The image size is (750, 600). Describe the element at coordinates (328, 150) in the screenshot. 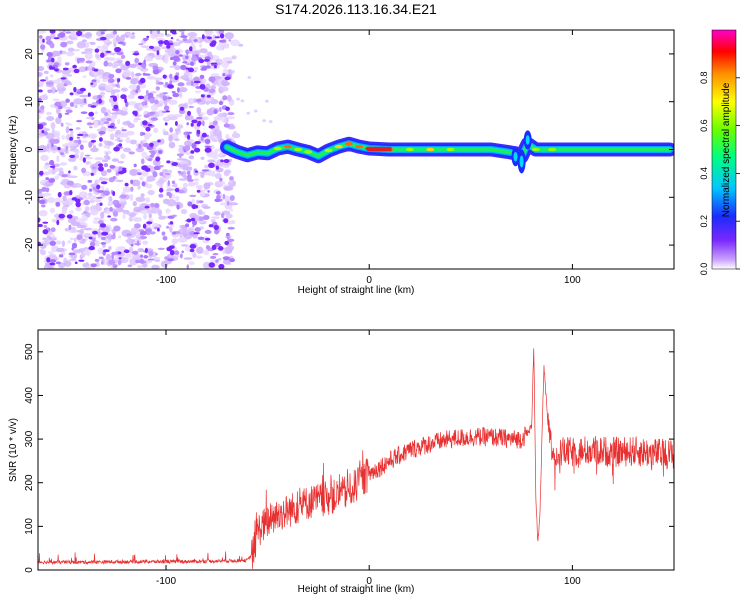

I see `ridge-peak` at that location.